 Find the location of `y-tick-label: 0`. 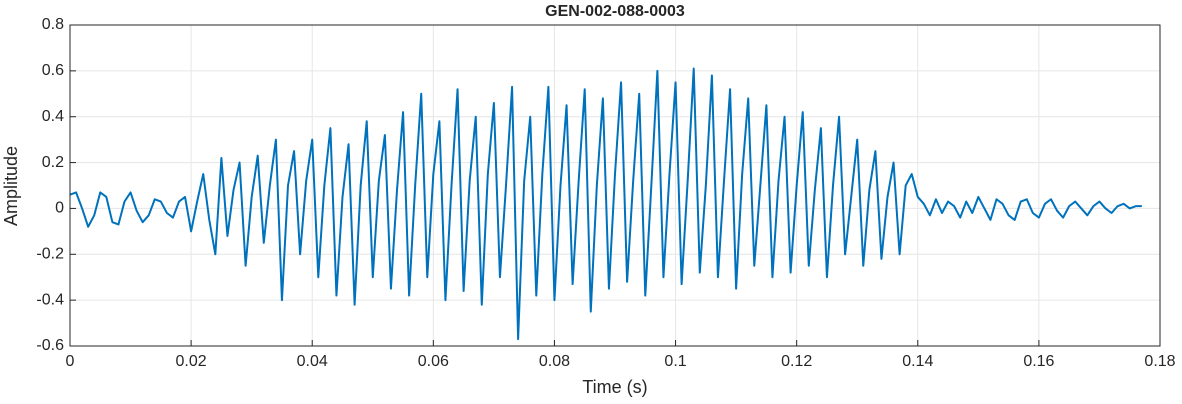

y-tick-label: 0 is located at coordinates (59, 208).